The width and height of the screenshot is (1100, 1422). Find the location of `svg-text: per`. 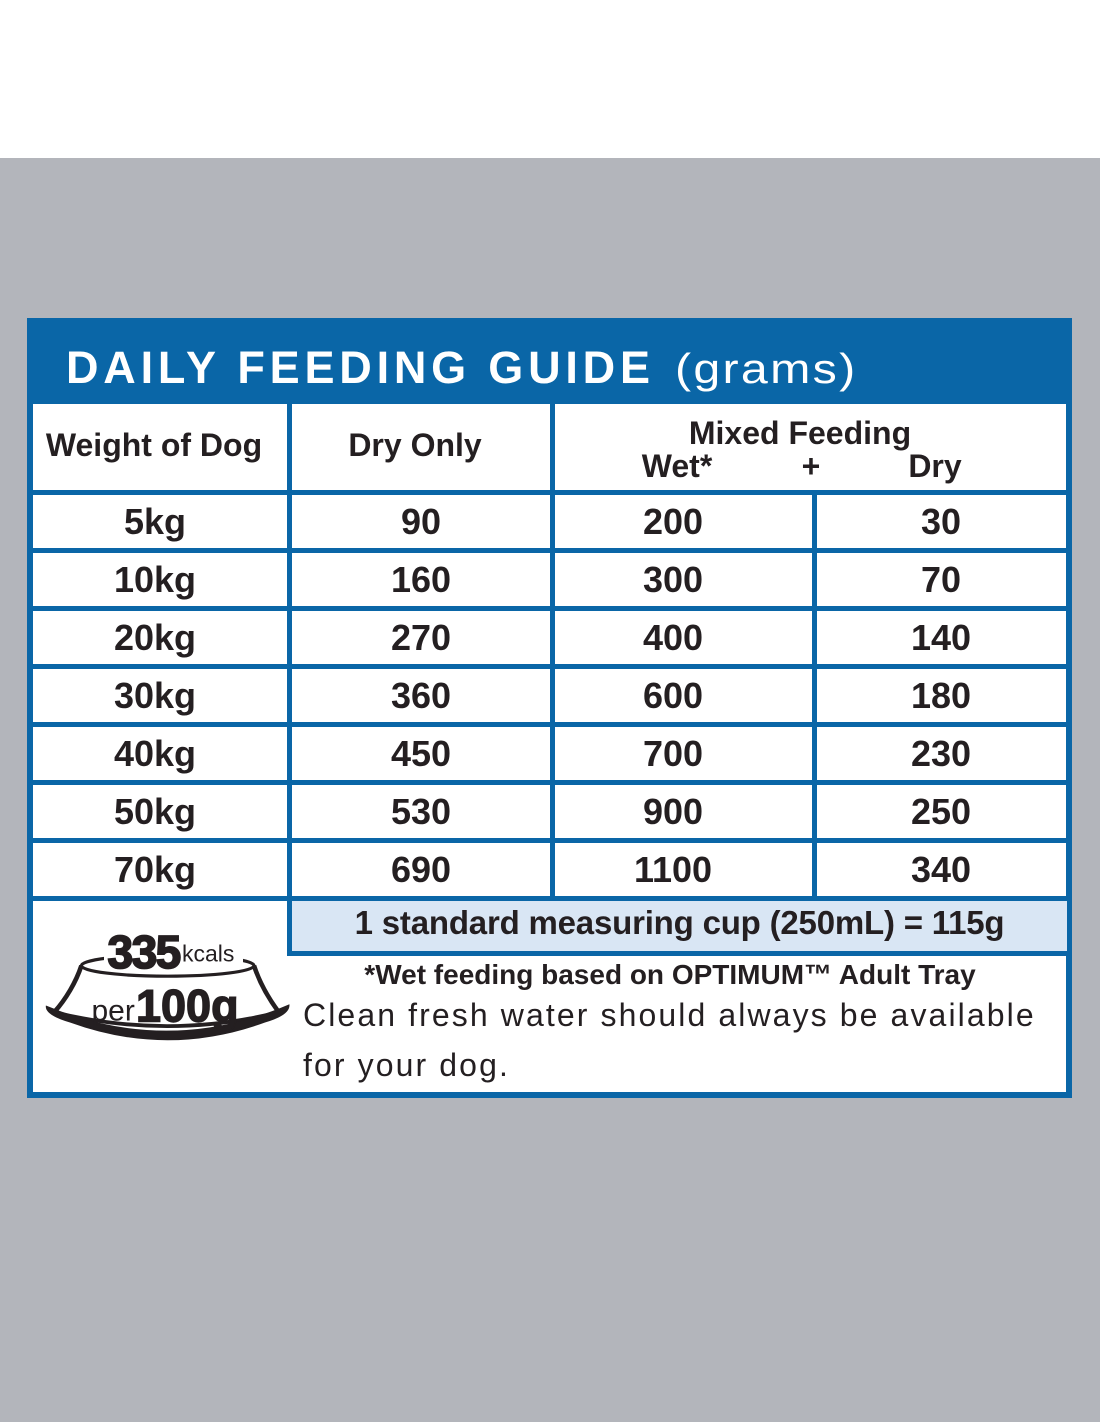

svg-text: per is located at coordinates (113, 1011).